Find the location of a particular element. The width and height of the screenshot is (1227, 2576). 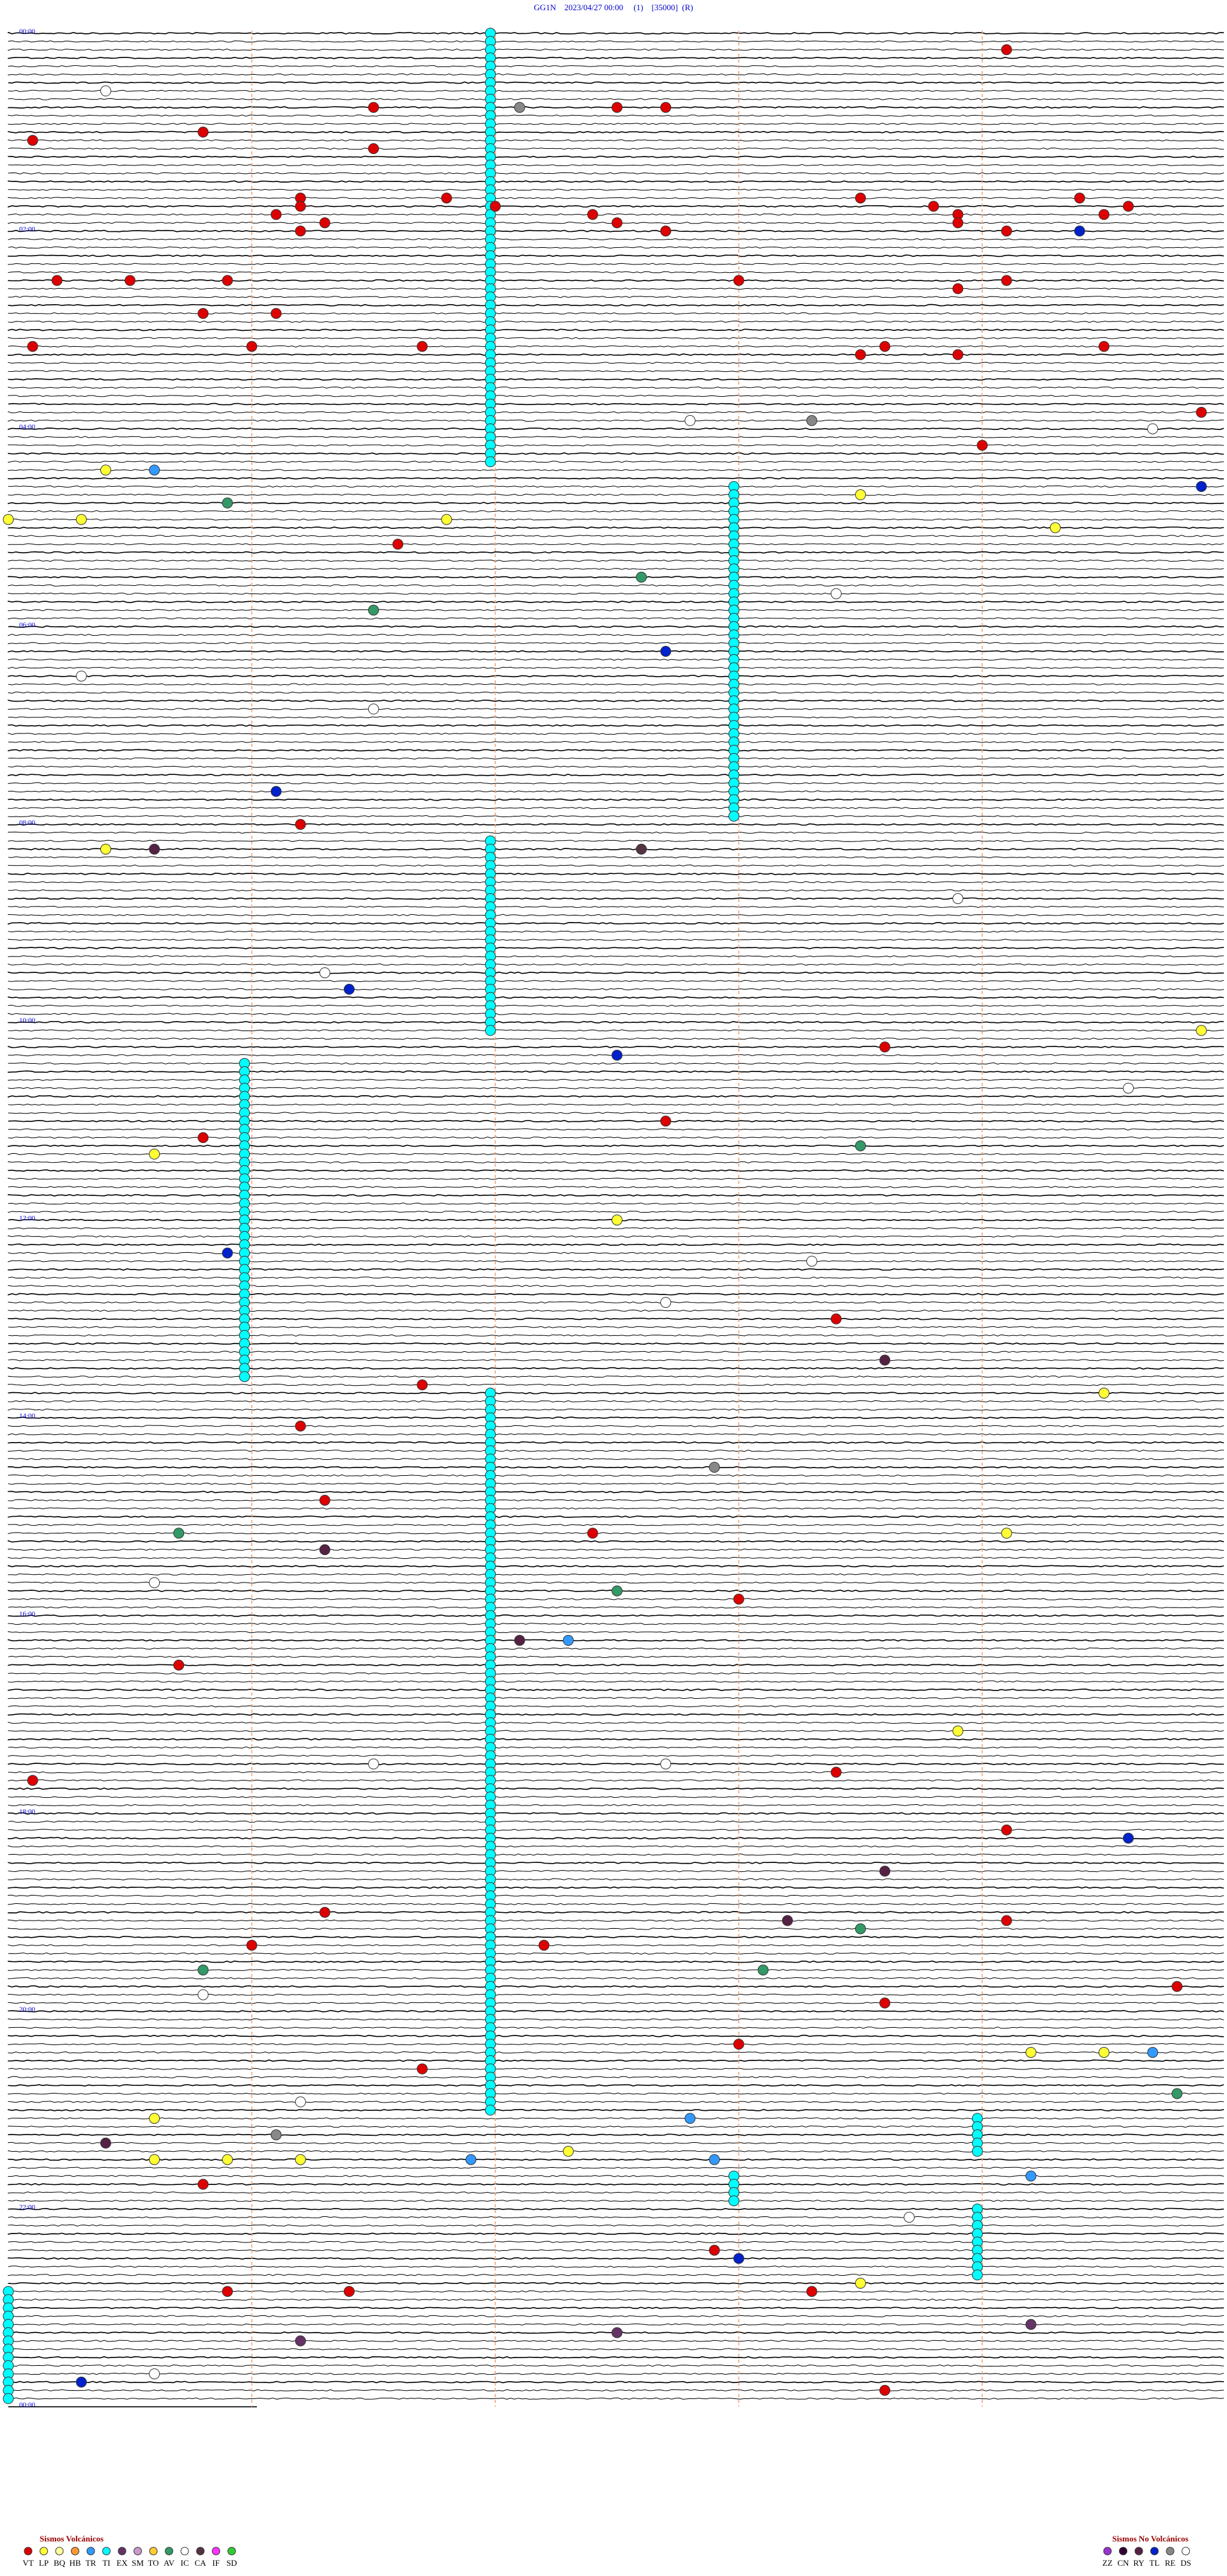

legend-title: Sismos No Volcánicos is located at coordinates (1150, 2538).